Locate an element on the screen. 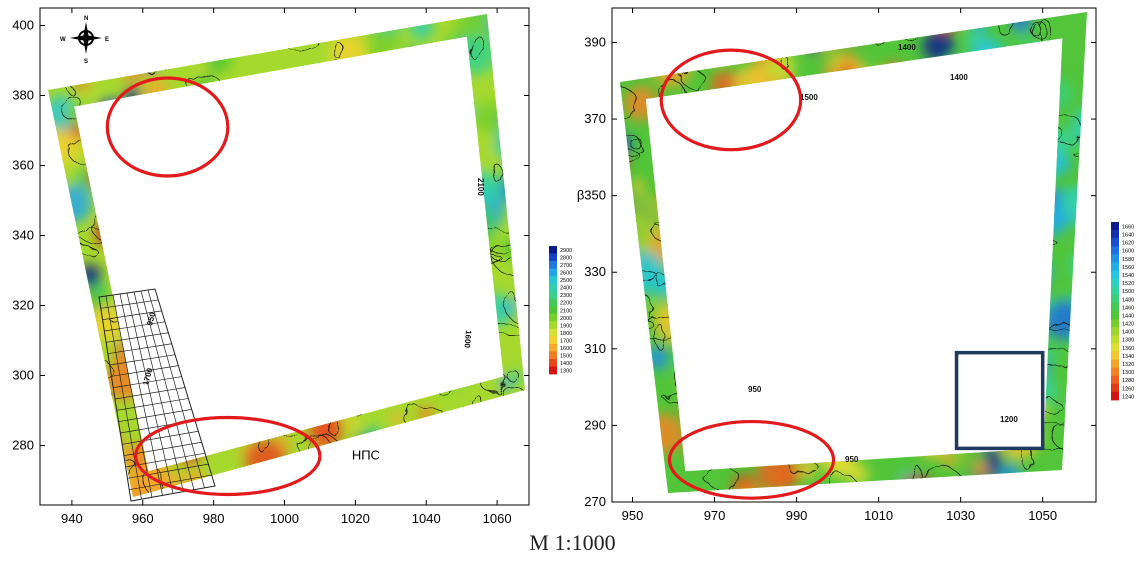 This screenshot has width=1145, height=573. colorbar-label: 2700 is located at coordinates (566, 266).